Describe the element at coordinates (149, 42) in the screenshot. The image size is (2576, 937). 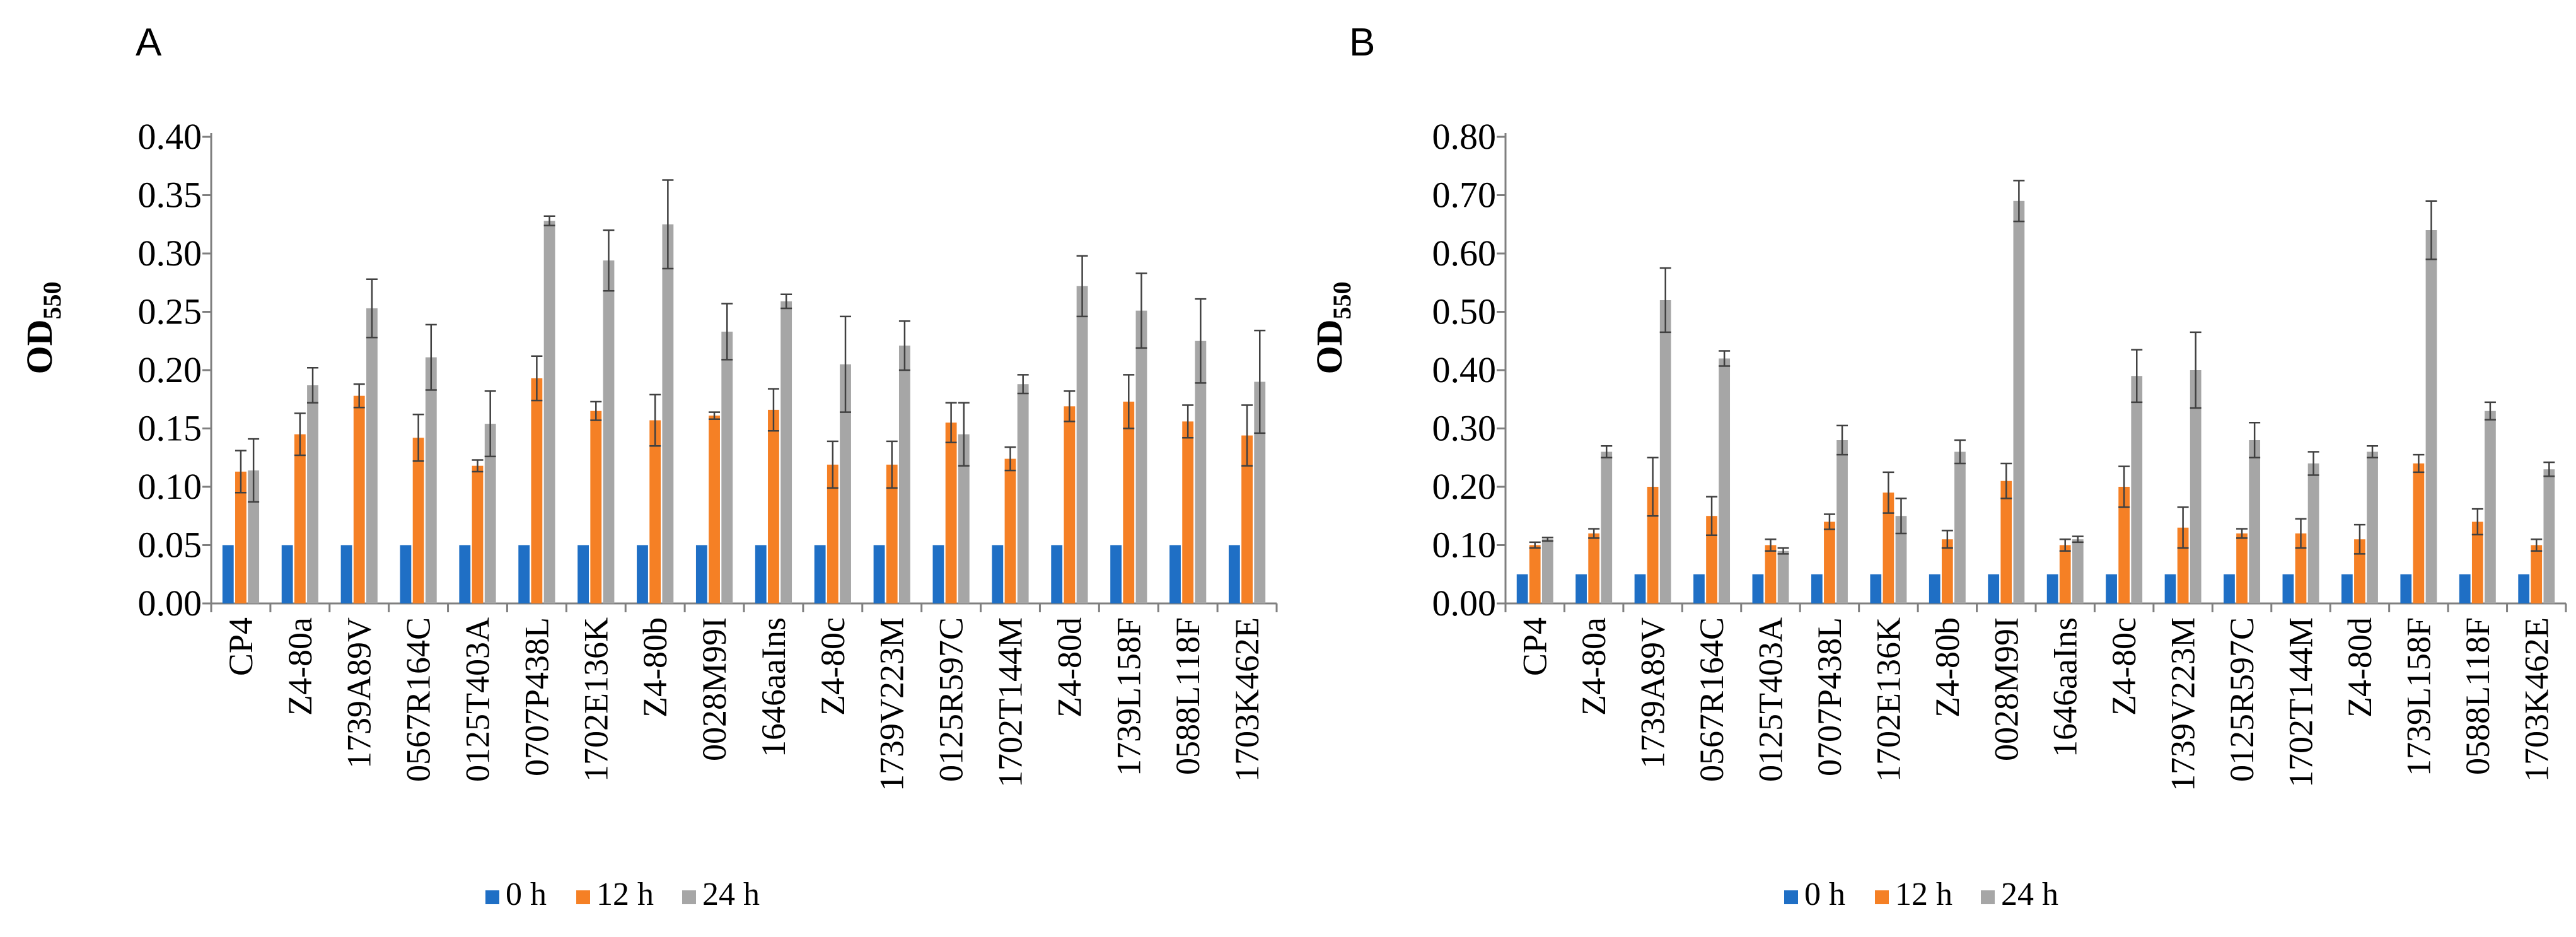
I see `panel-a-letter: A` at that location.